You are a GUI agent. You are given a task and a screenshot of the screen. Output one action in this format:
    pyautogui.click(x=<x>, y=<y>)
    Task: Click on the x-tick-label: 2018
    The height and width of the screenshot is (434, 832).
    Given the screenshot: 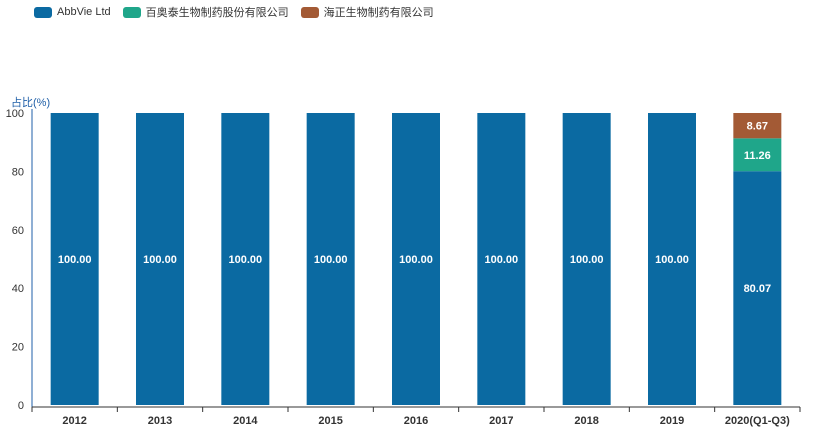 What is the action you would take?
    pyautogui.click(x=586, y=421)
    